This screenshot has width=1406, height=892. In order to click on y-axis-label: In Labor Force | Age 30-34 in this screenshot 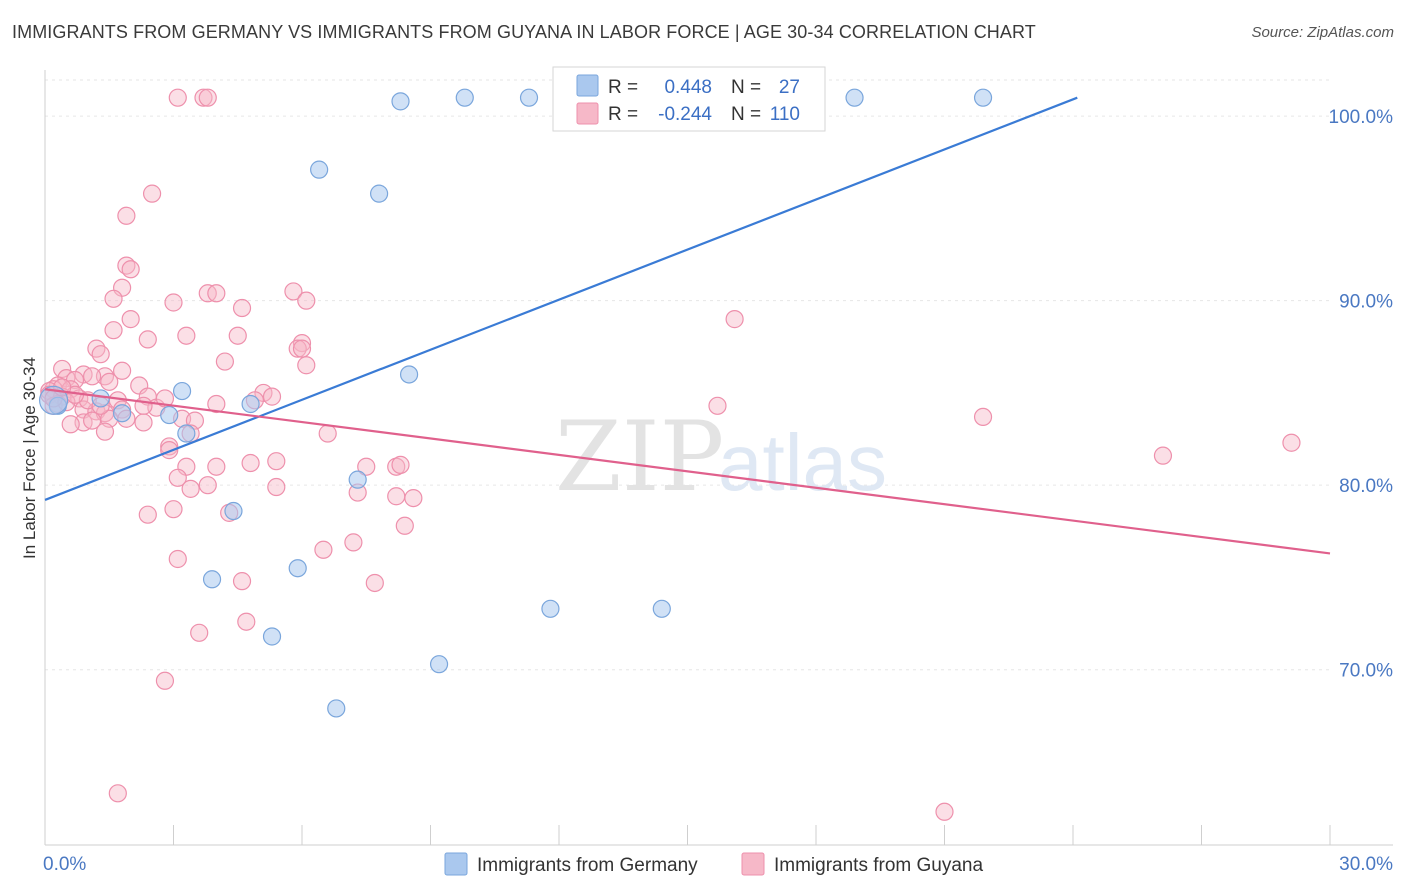, I will do `click(29, 458)`.